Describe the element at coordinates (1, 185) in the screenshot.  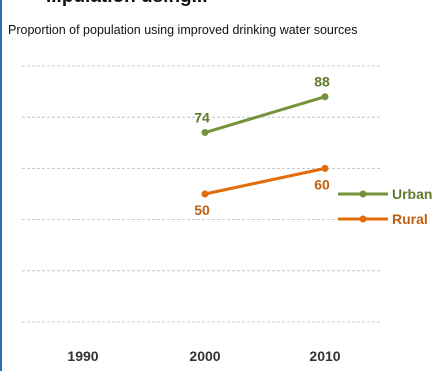
I see `frame-left-border` at that location.